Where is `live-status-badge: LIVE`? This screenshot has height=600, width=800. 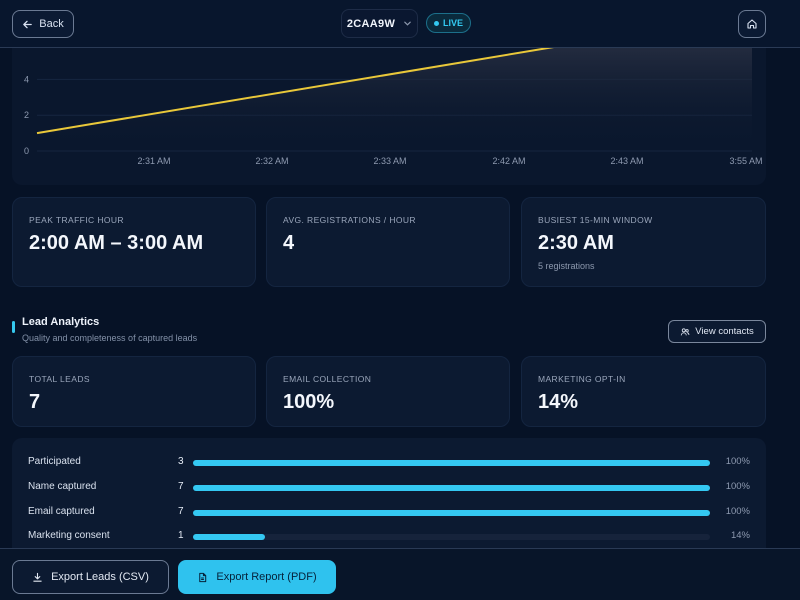
live-status-badge: LIVE is located at coordinates (448, 23).